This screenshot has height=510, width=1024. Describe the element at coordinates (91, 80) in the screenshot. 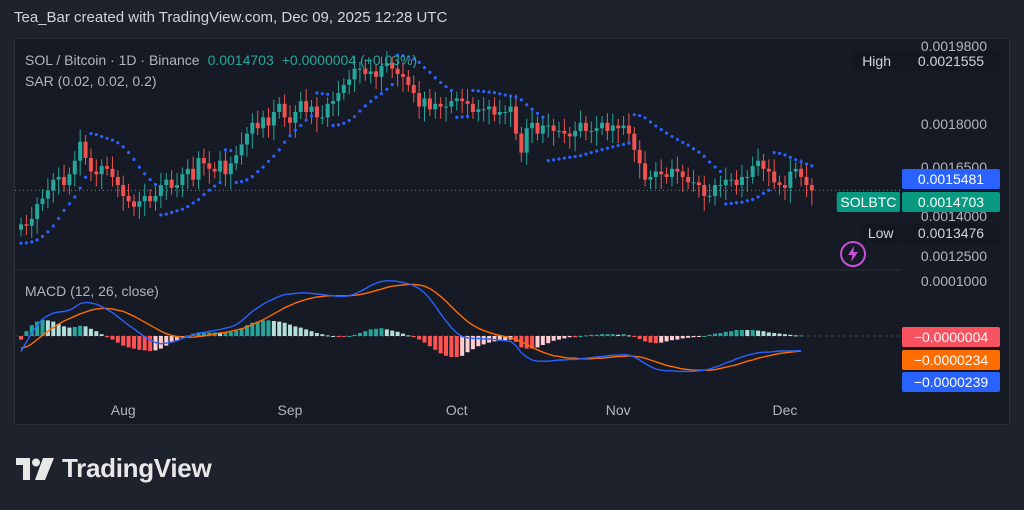

I see `sar-indicator-label: SAR (0.02, 0.02, 0.2)` at that location.